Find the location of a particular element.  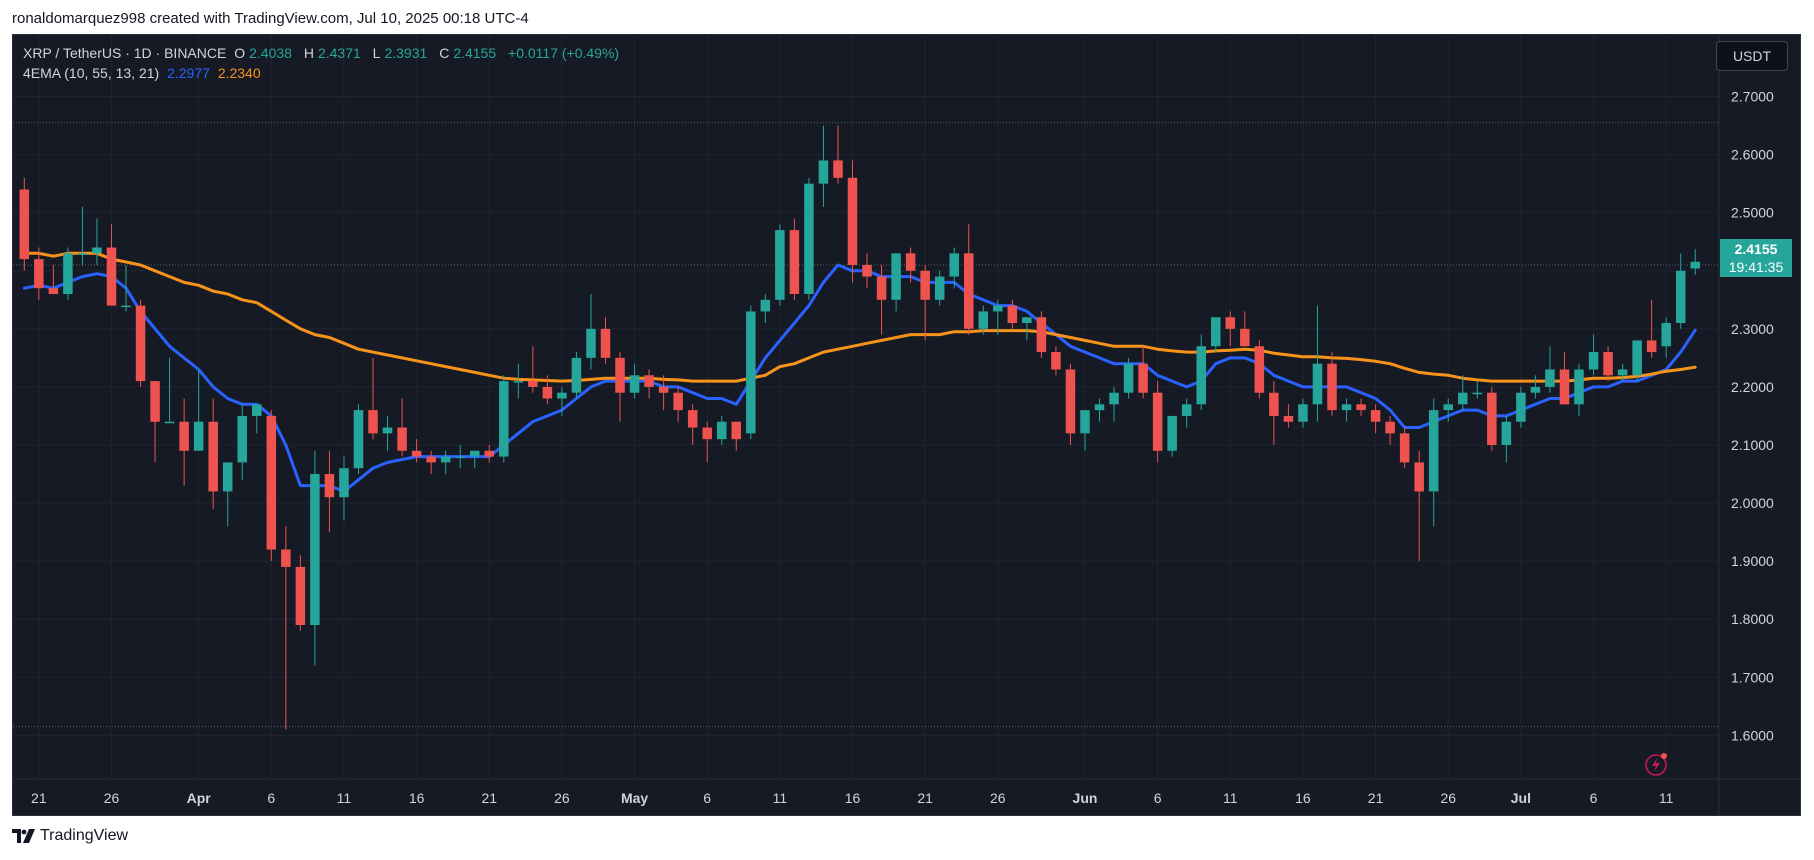

time-tick-label: 6 is located at coordinates (1594, 798).